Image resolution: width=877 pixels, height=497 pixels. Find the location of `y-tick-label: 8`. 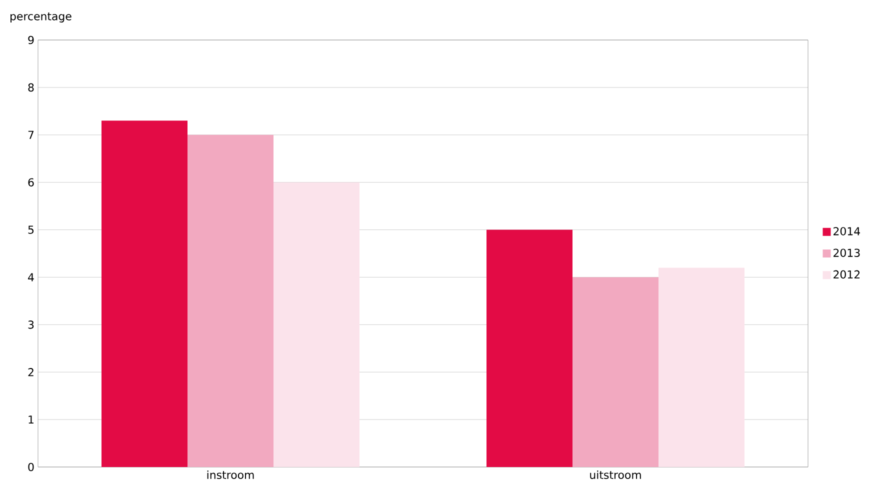

y-tick-label: 8 is located at coordinates (31, 87).